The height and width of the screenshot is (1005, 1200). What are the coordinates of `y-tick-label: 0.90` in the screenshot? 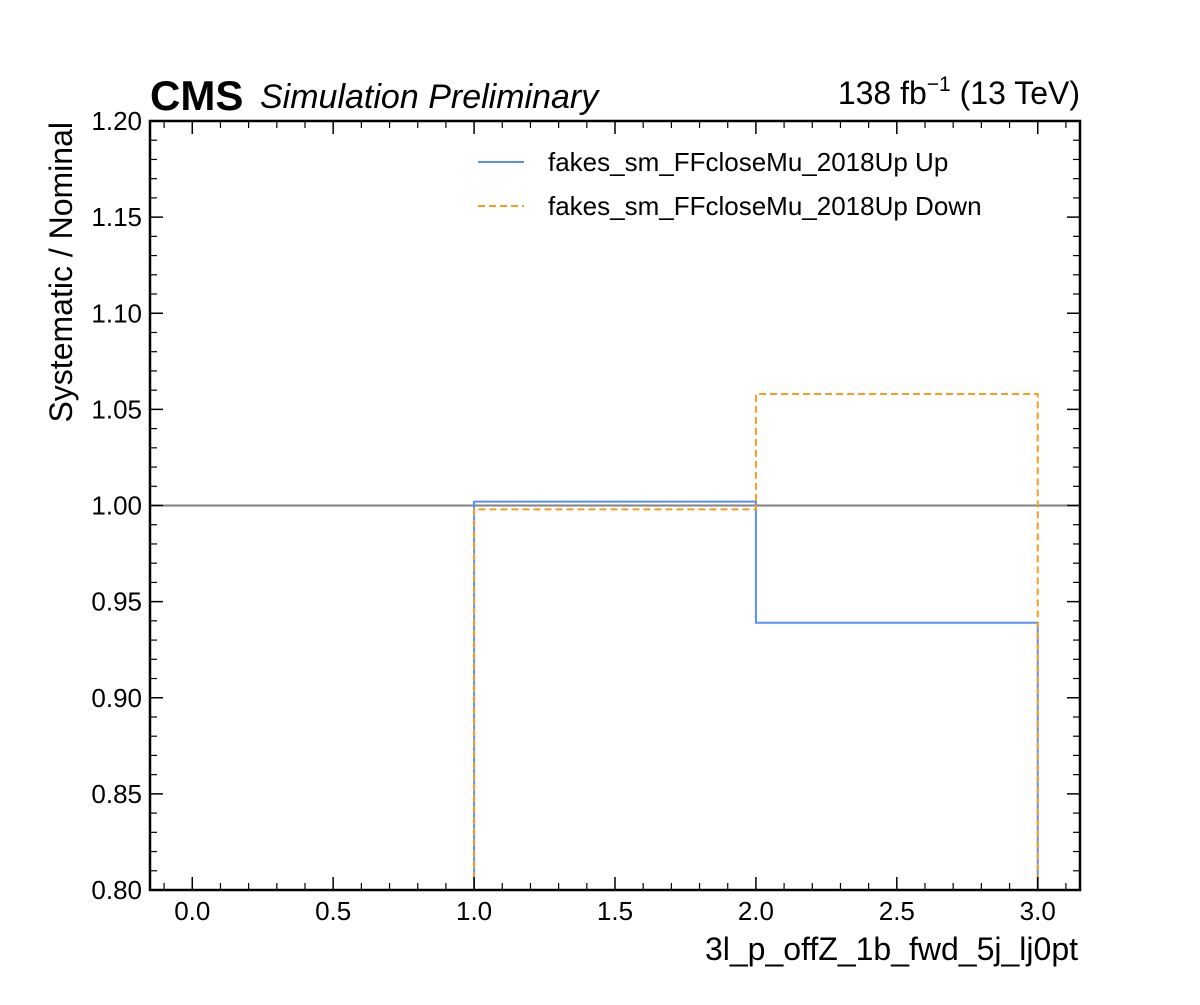 It's located at (116, 698).